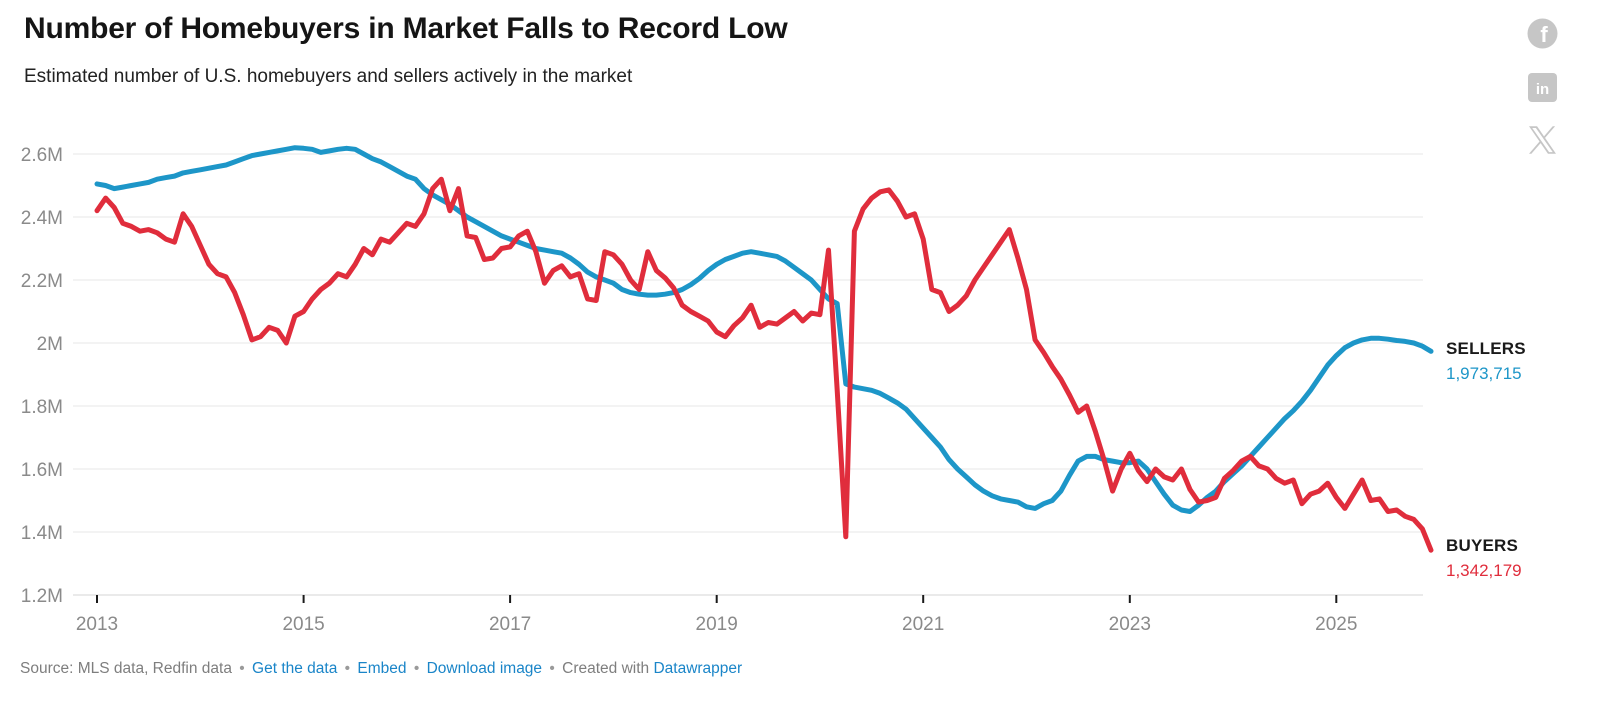  What do you see at coordinates (1486, 348) in the screenshot?
I see `sellers-label: SELLERS` at bounding box center [1486, 348].